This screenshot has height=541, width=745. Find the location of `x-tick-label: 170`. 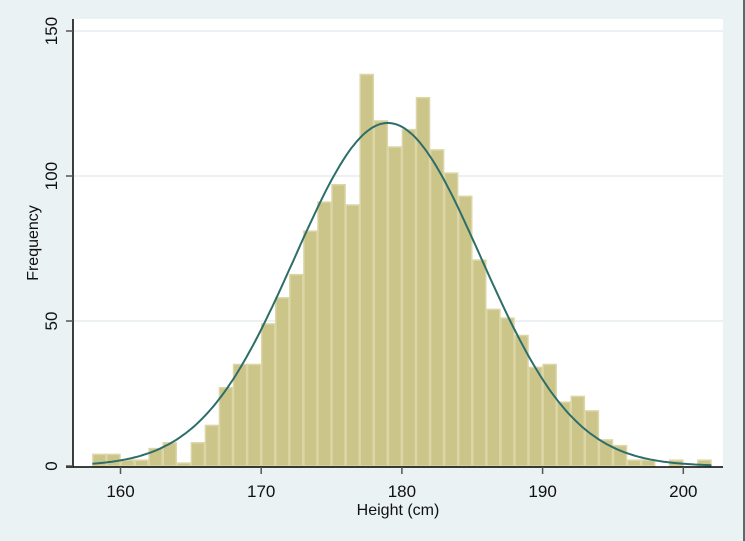

x-tick-label: 170 is located at coordinates (261, 491).